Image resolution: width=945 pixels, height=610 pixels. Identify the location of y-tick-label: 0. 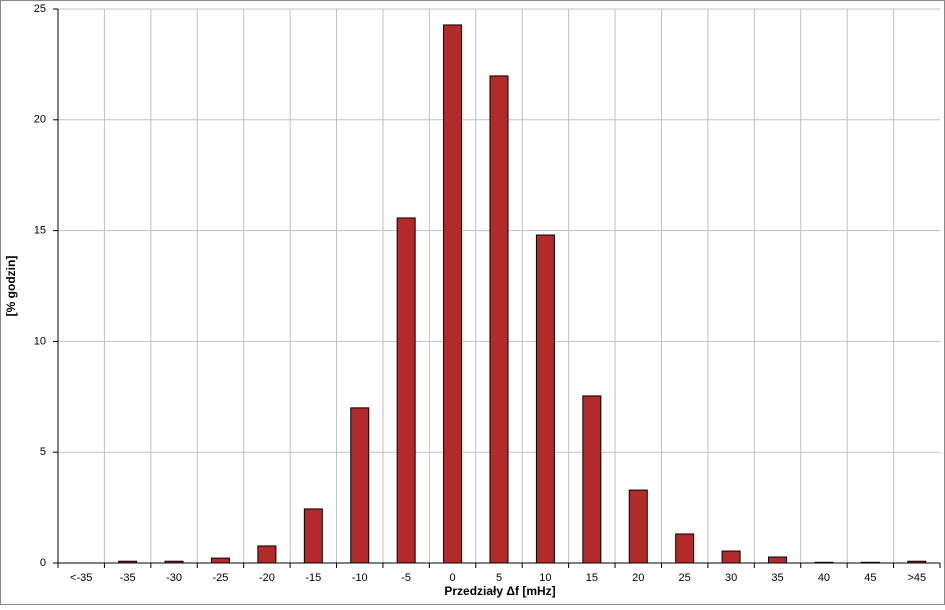
(43, 563).